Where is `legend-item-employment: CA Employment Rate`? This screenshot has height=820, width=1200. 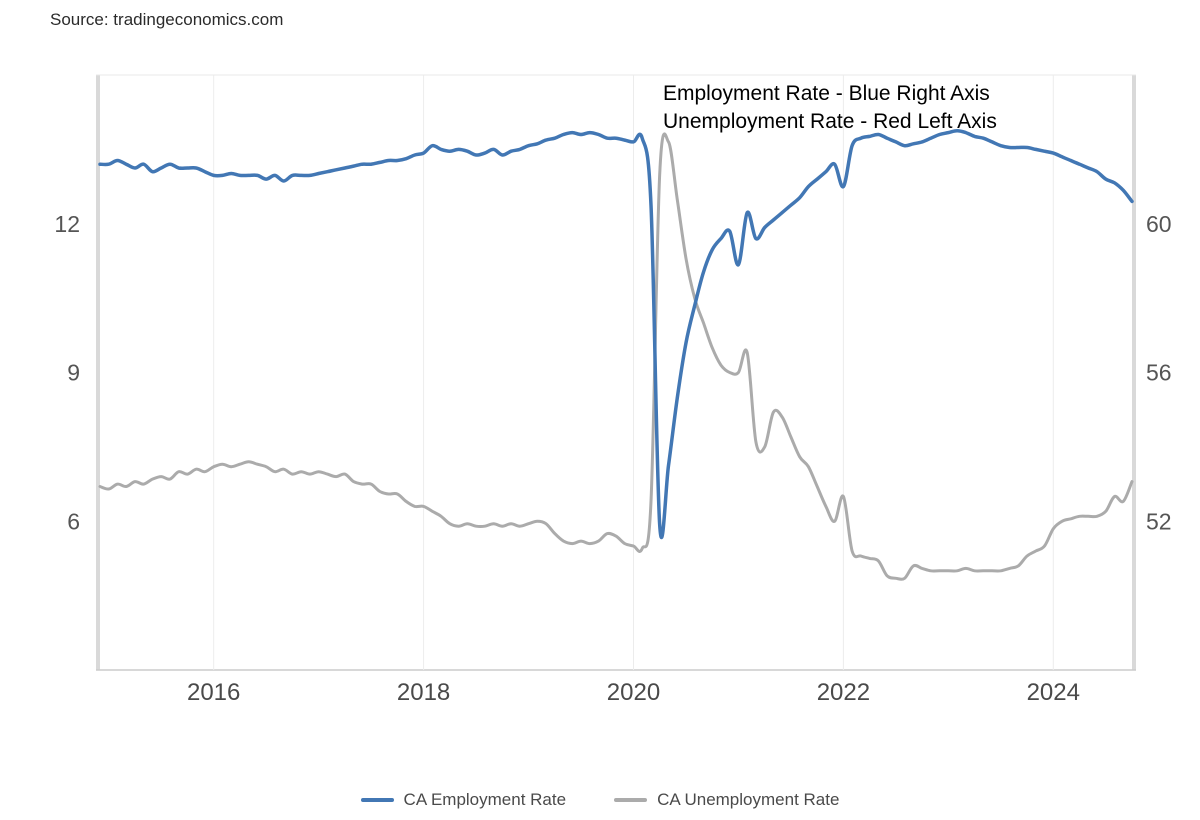
legend-item-employment: CA Employment Rate is located at coordinates (463, 800).